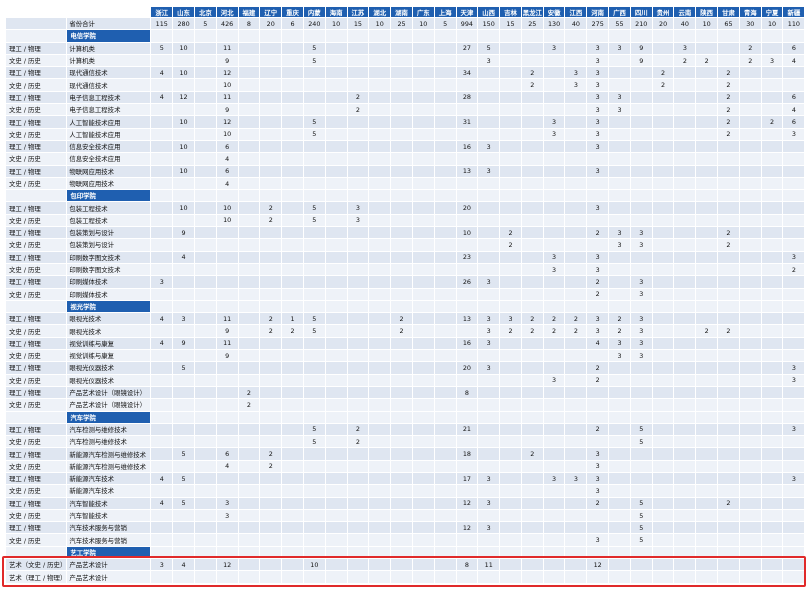 This screenshot has height=603, width=812. What do you see at coordinates (467, 319) in the screenshot?
I see `quota-cell: 13` at bounding box center [467, 319].